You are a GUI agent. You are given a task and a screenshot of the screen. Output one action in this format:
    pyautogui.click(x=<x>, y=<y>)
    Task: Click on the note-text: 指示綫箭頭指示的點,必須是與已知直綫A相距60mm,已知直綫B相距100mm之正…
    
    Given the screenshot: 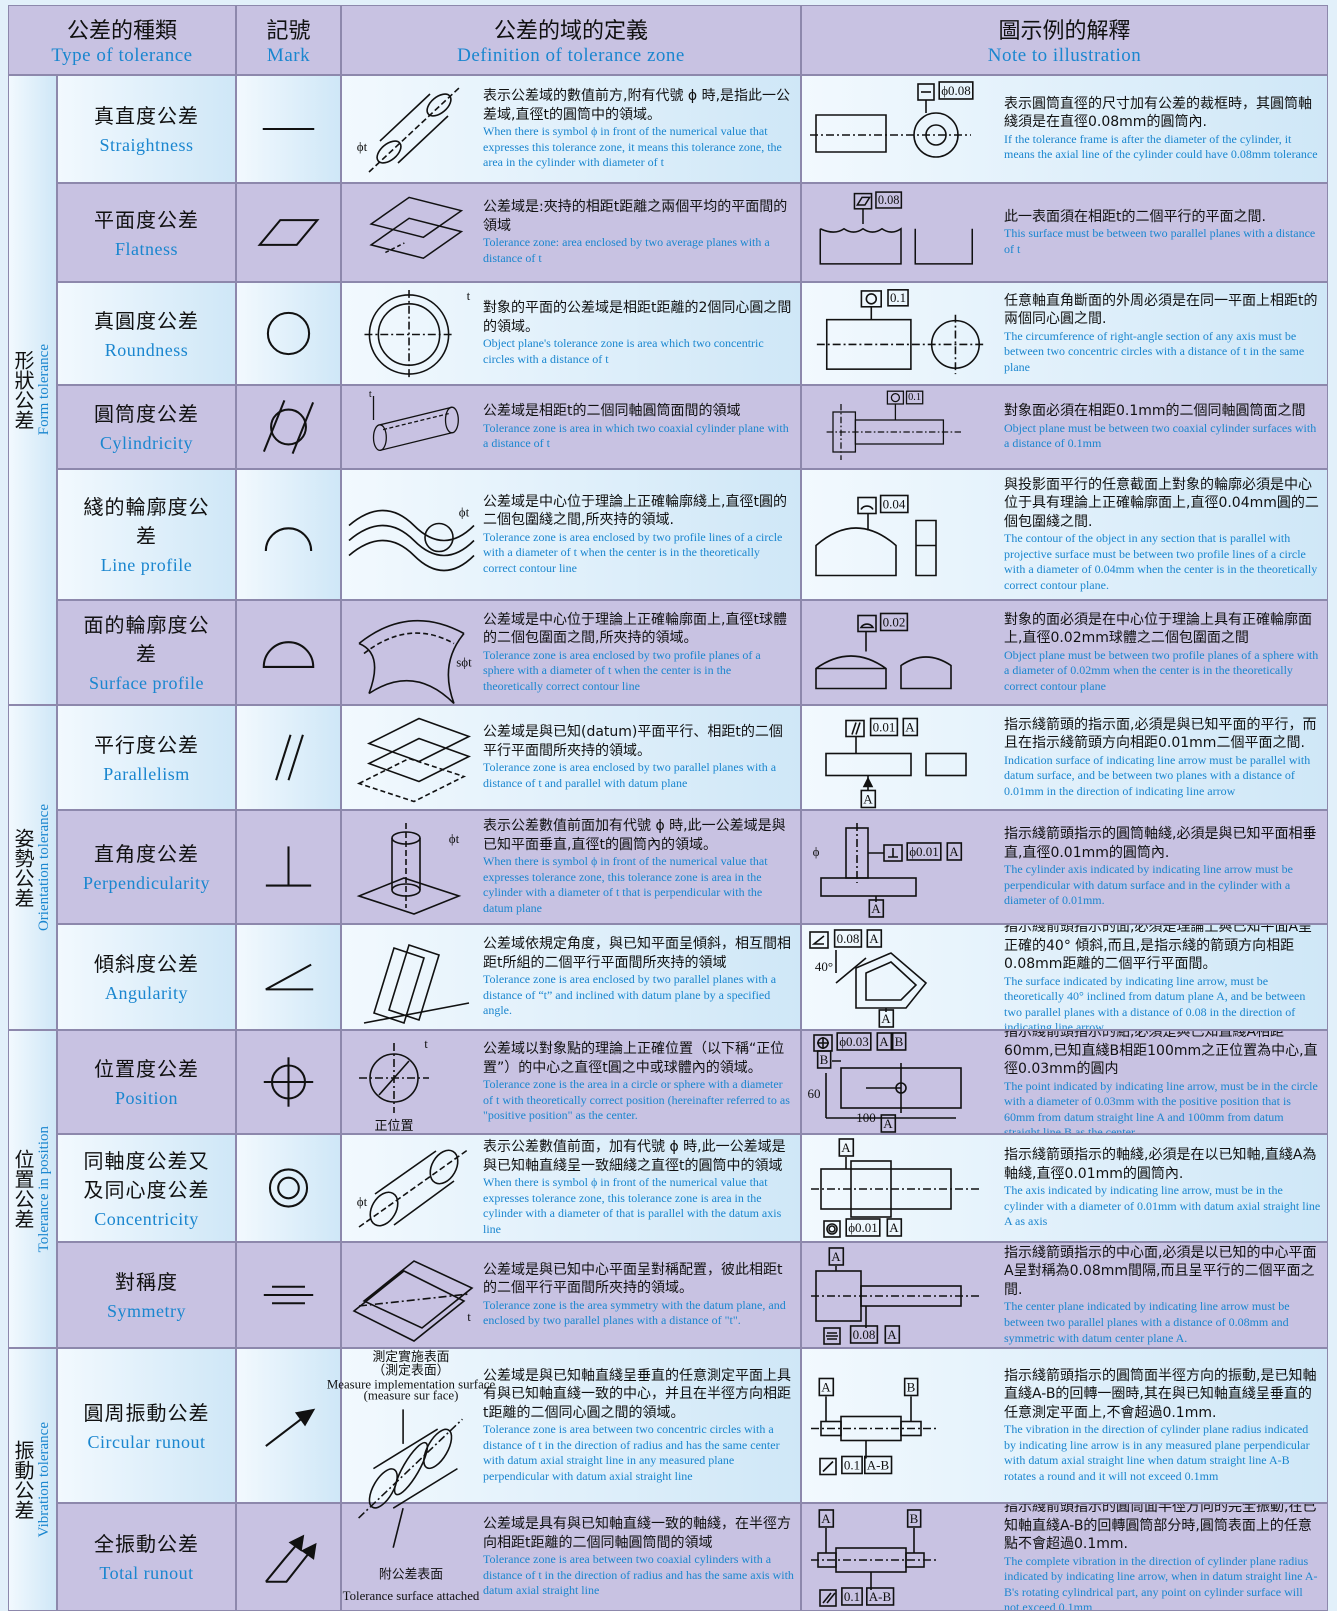 What is the action you would take?
    pyautogui.click(x=1162, y=1082)
    